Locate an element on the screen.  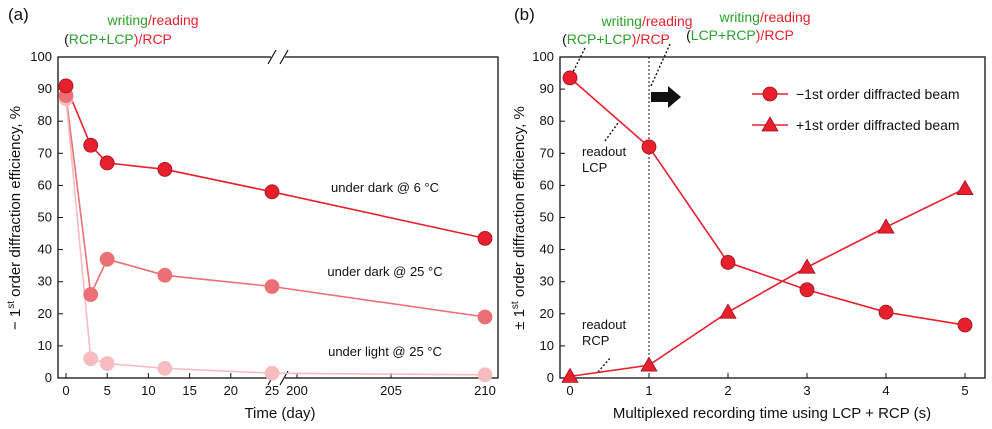
b-ytick-label: 100 is located at coordinates (543, 56).